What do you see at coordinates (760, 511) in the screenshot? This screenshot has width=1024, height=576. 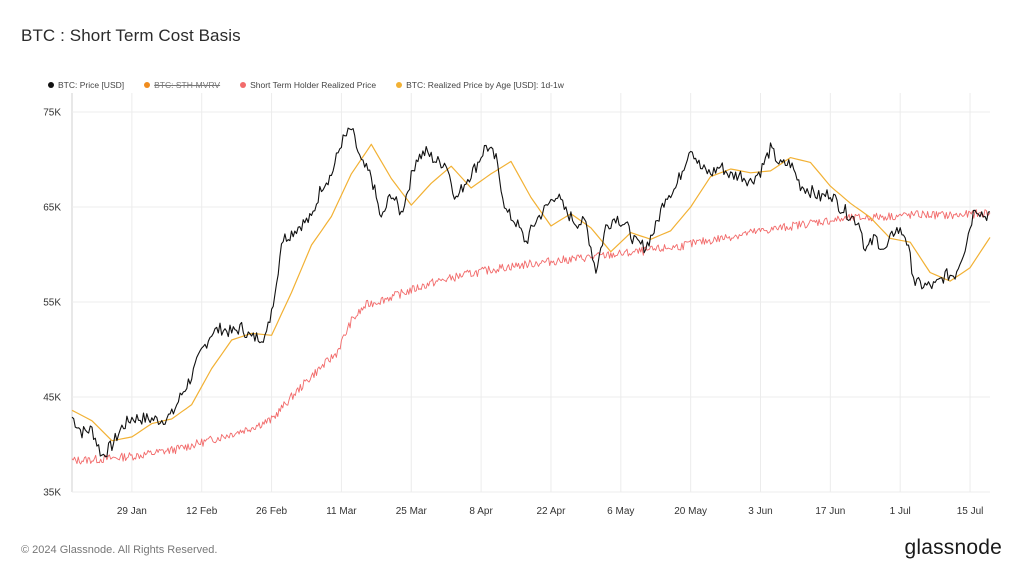 I see `x-tick-label: 3 Jun` at bounding box center [760, 511].